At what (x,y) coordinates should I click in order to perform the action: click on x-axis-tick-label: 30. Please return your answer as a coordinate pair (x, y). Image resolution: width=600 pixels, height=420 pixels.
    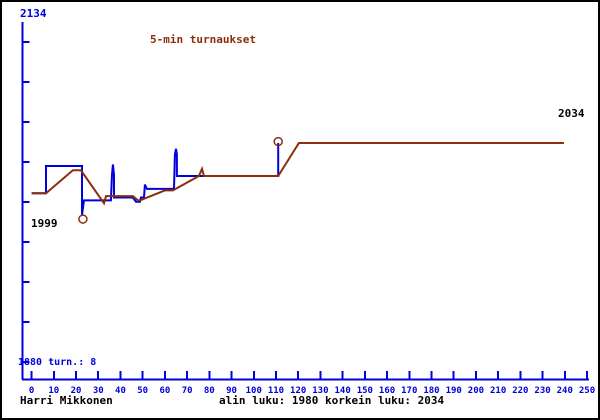
    Looking at the image, I should click on (98, 391).